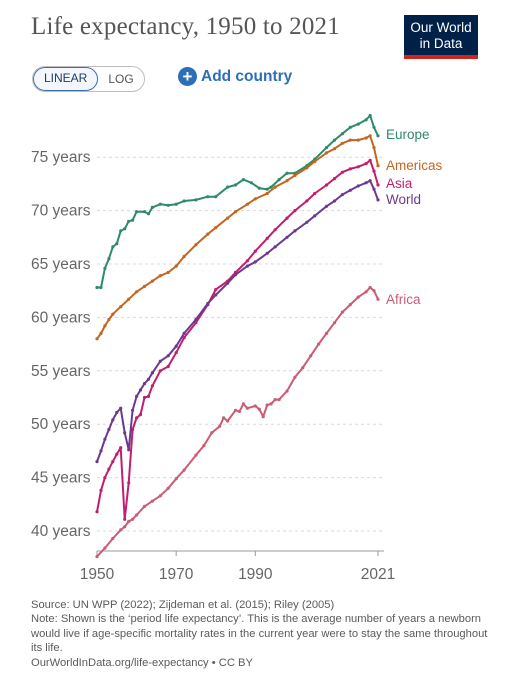 This screenshot has width=509, height=680. I want to click on log-scale-button: LOG, so click(121, 79).